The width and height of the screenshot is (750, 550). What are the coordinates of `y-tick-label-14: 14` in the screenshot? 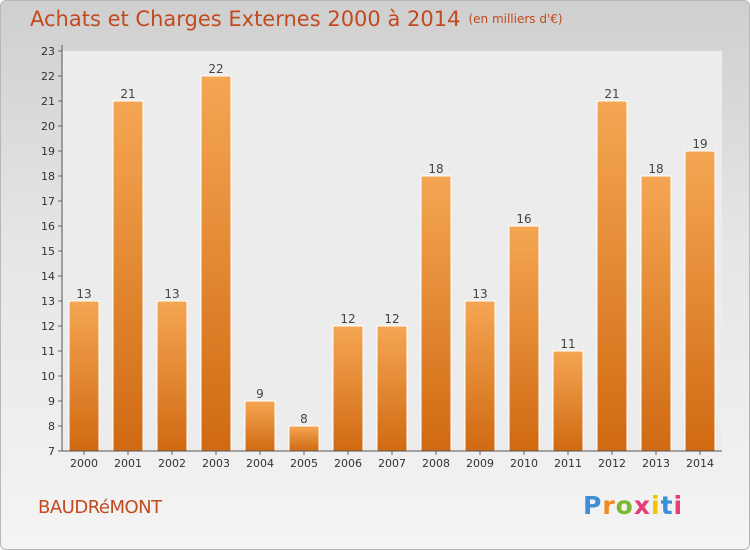 It's located at (48, 276).